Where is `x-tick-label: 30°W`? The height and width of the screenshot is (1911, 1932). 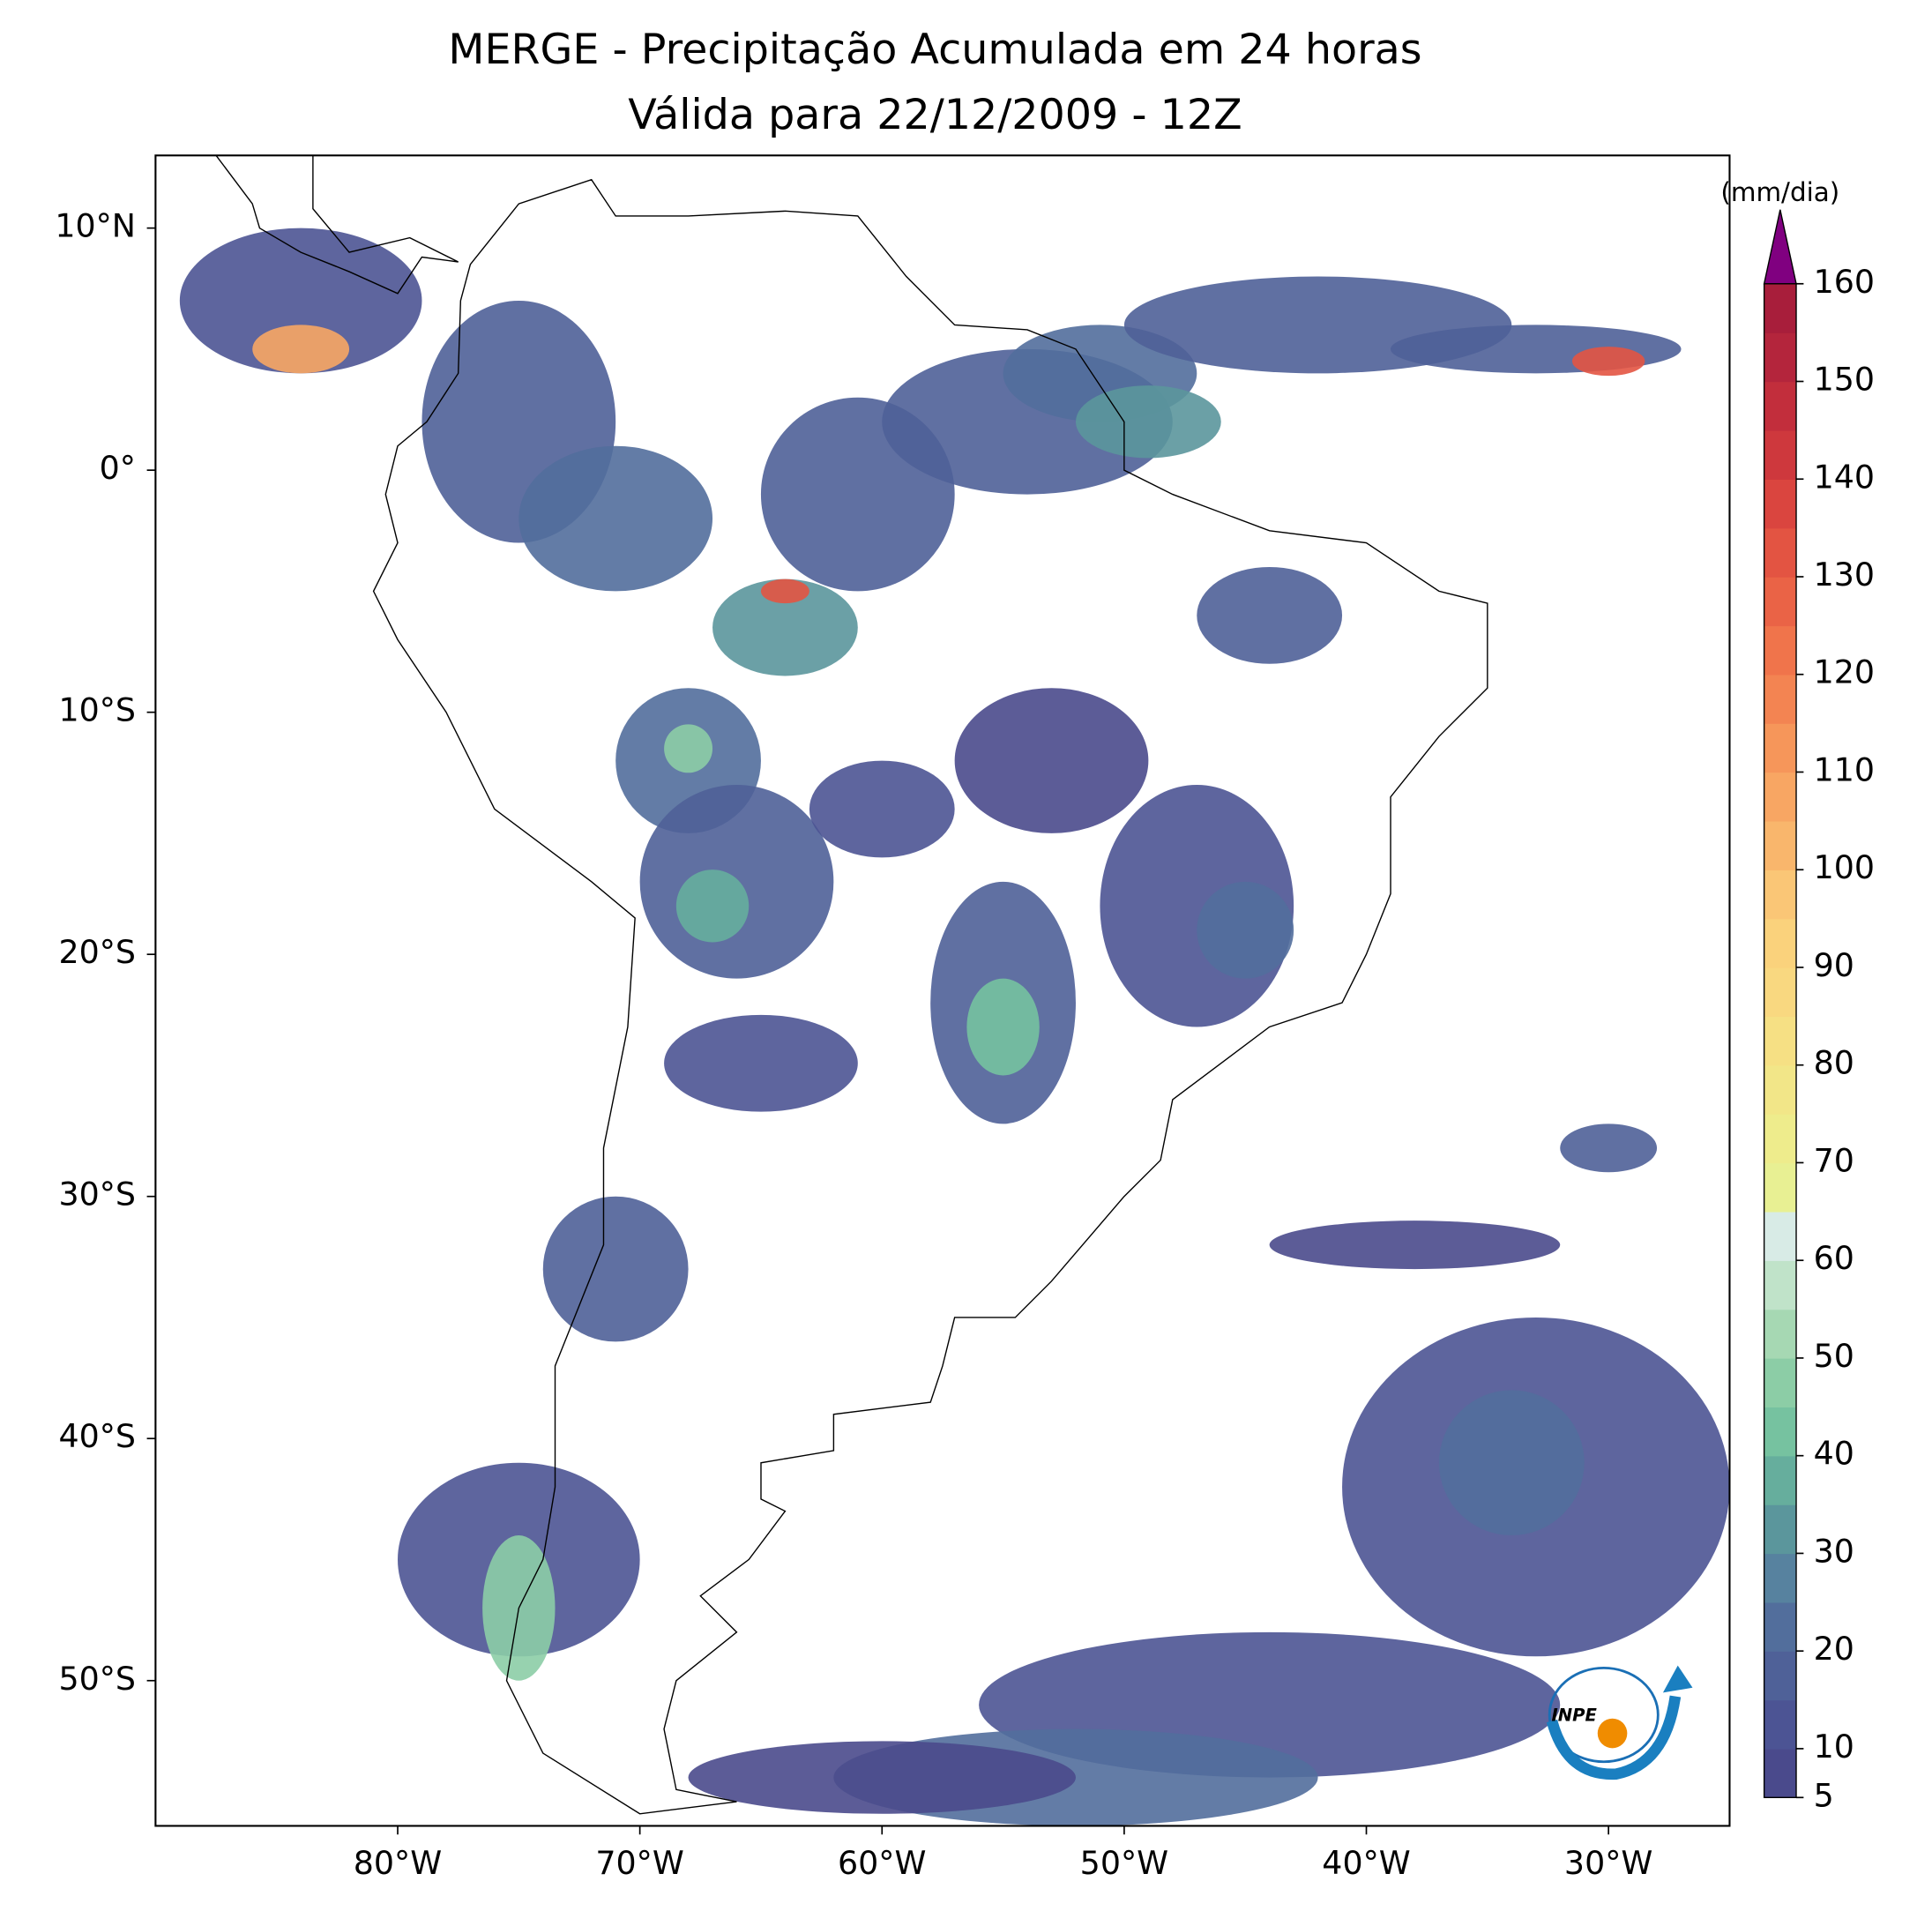 x-tick-label: 30°W is located at coordinates (1608, 1863).